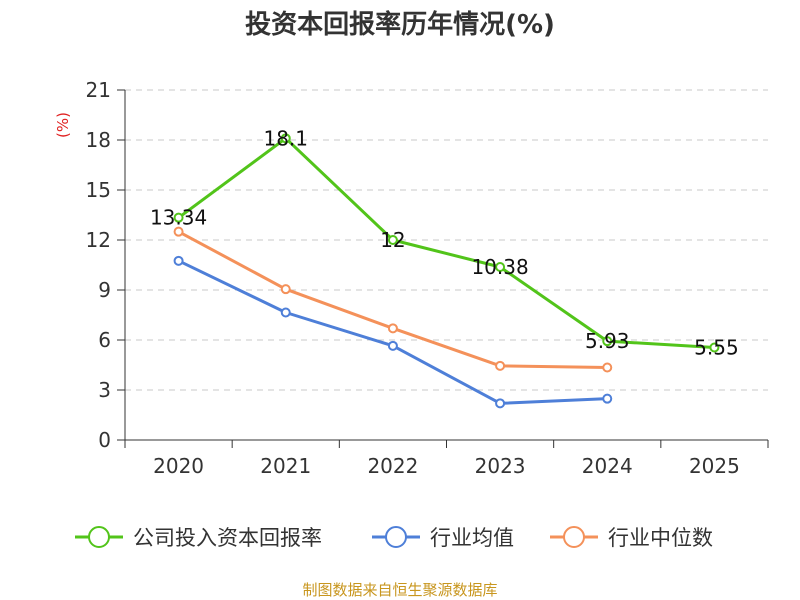 This screenshot has width=800, height=600. I want to click on legend: 公司投入资本回报率 行业均值 行业中位数, so click(394, 538).